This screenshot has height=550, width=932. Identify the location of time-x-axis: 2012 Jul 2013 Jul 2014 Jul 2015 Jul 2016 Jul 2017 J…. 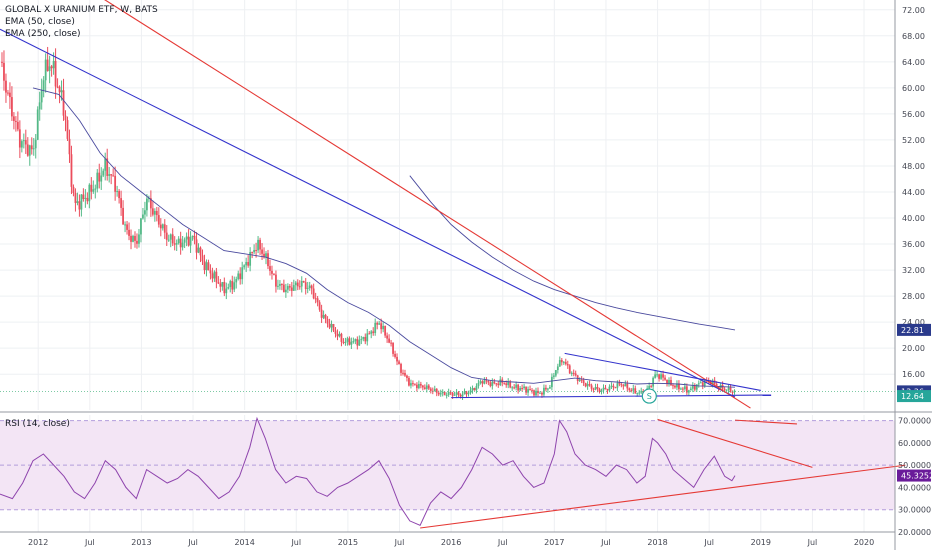
(451, 542).